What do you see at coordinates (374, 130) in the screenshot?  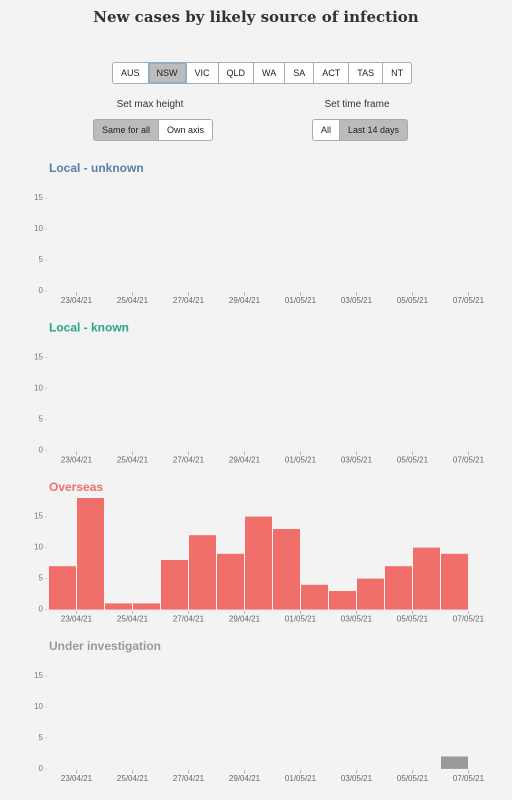 I see `toggle-button: Last 14 days` at bounding box center [374, 130].